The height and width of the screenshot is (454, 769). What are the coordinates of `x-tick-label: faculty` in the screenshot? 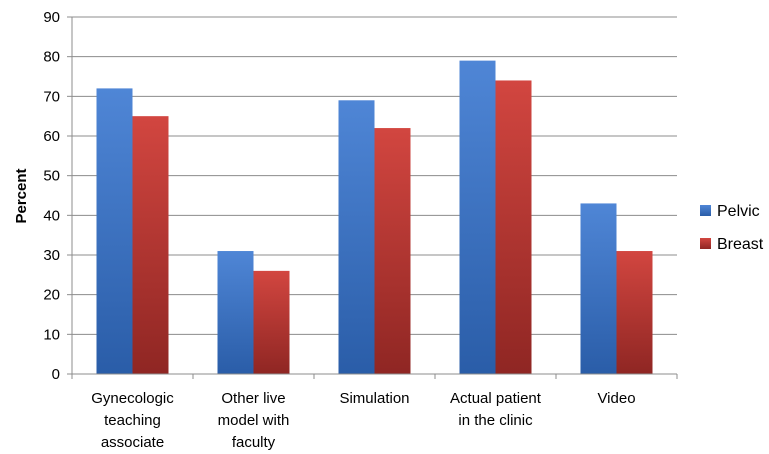 It's located at (254, 442).